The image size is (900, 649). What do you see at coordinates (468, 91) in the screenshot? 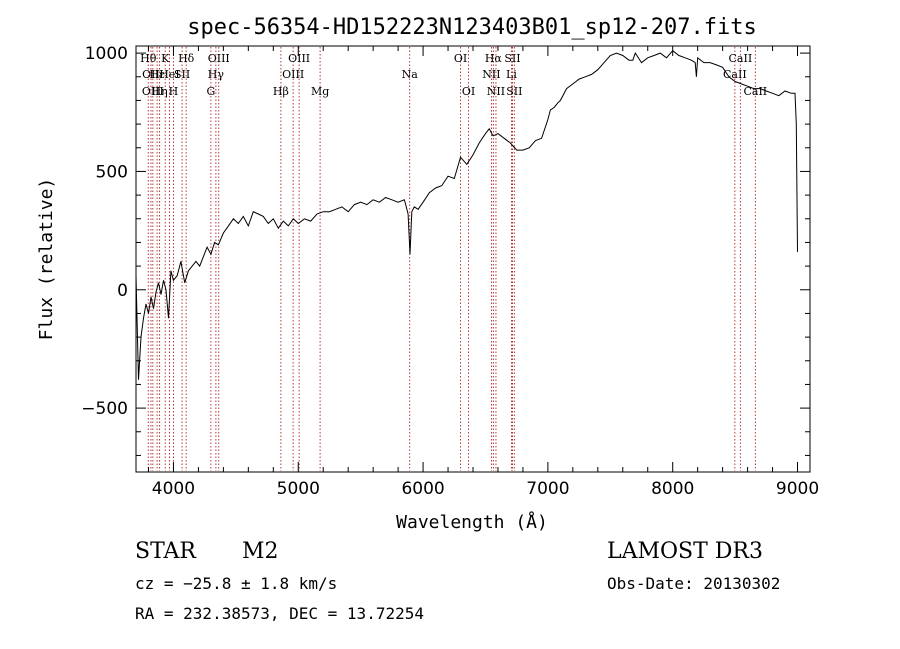
I see `line-marker-label-19: OI` at bounding box center [468, 91].